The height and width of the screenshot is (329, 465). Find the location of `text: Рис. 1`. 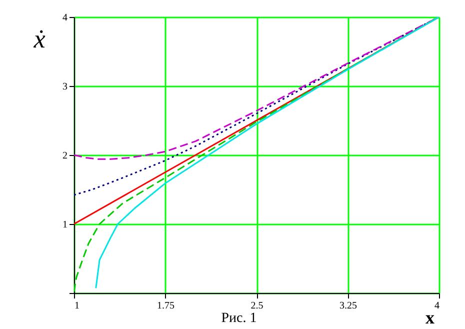

text: Рис. 1 is located at coordinates (239, 318).